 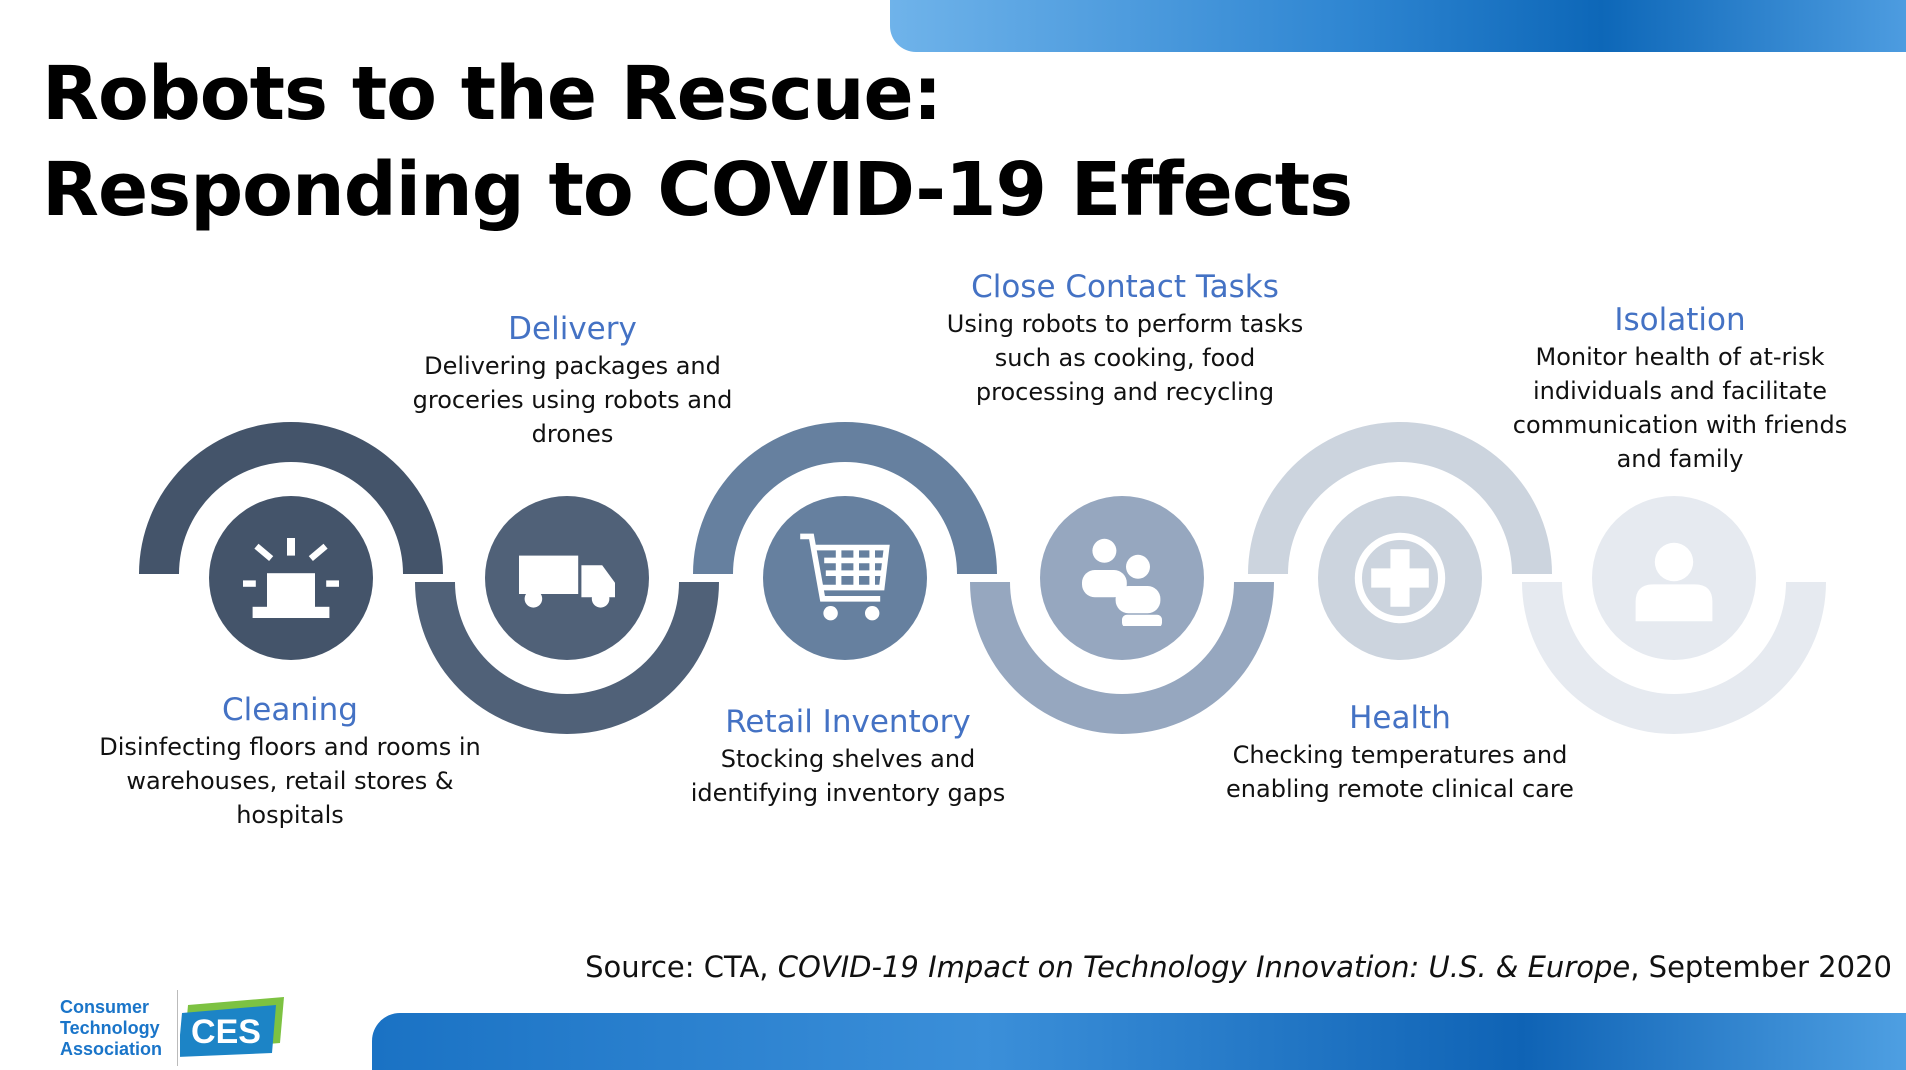 I want to click on step-badge-retail, so click(x=845, y=578).